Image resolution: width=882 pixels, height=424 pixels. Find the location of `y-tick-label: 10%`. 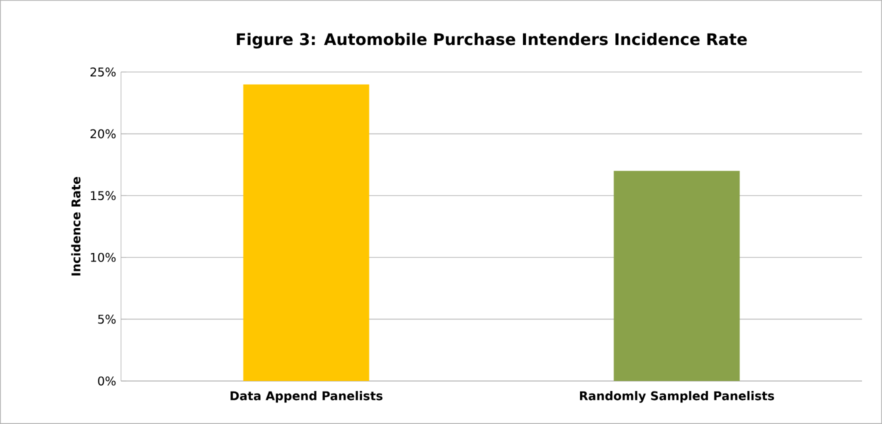

y-tick-label: 10% is located at coordinates (103, 257).